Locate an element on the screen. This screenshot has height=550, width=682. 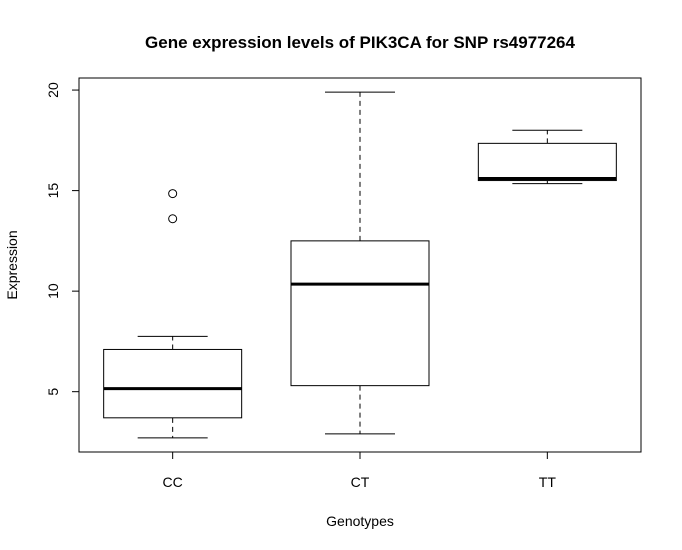
x-tick-label: CT is located at coordinates (360, 482).